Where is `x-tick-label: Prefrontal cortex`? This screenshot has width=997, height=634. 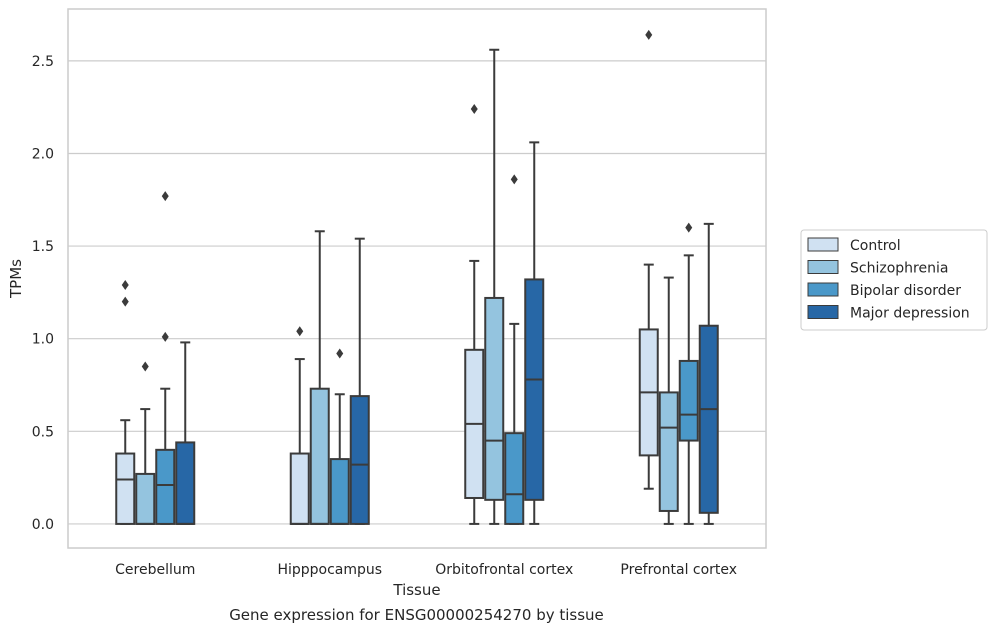 x-tick-label: Prefrontal cortex is located at coordinates (678, 570).